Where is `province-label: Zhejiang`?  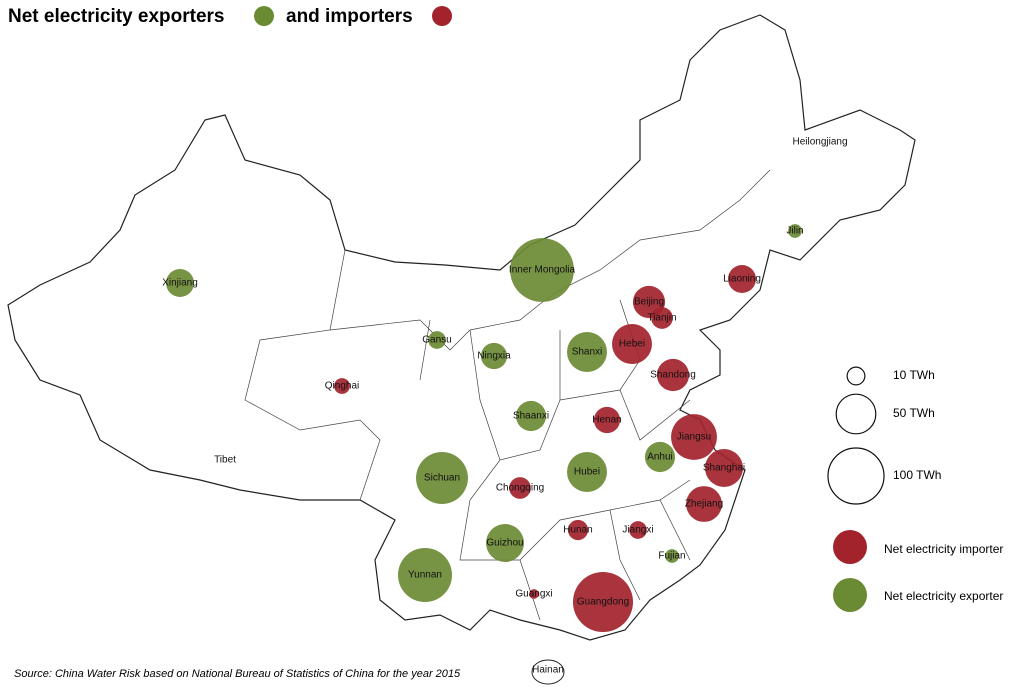
province-label: Zhejiang is located at coordinates (704, 504).